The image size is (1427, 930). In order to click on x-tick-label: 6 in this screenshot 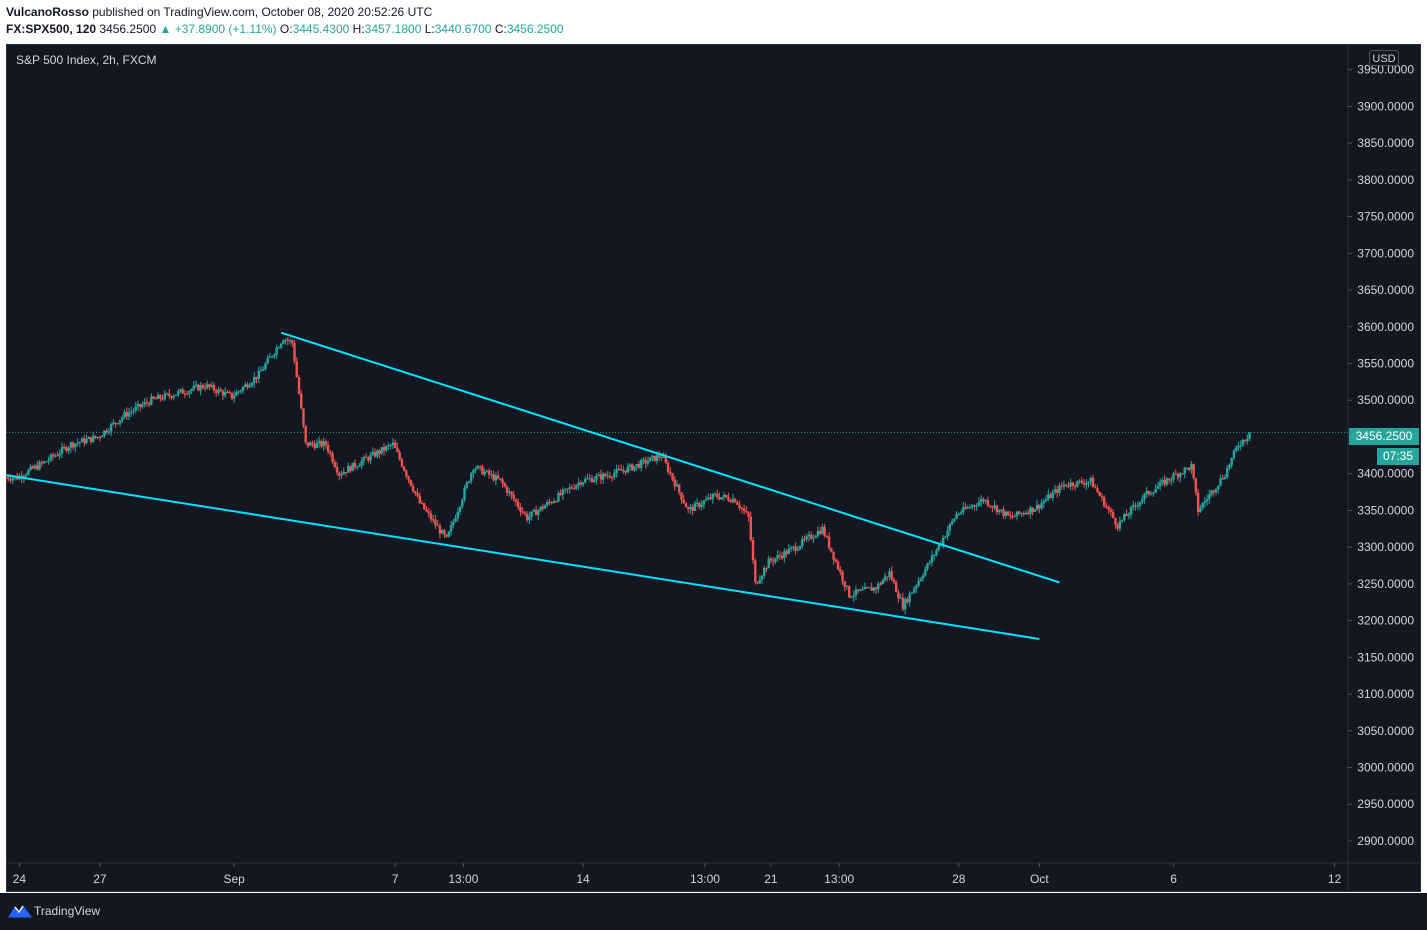, I will do `click(1173, 879)`.